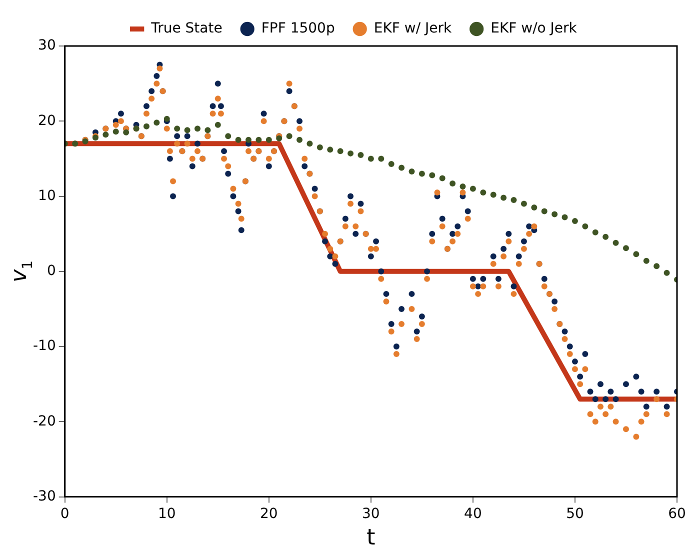 The width and height of the screenshot is (689, 554). Describe the element at coordinates (575, 514) in the screenshot. I see `x-tick-label: 50` at that location.